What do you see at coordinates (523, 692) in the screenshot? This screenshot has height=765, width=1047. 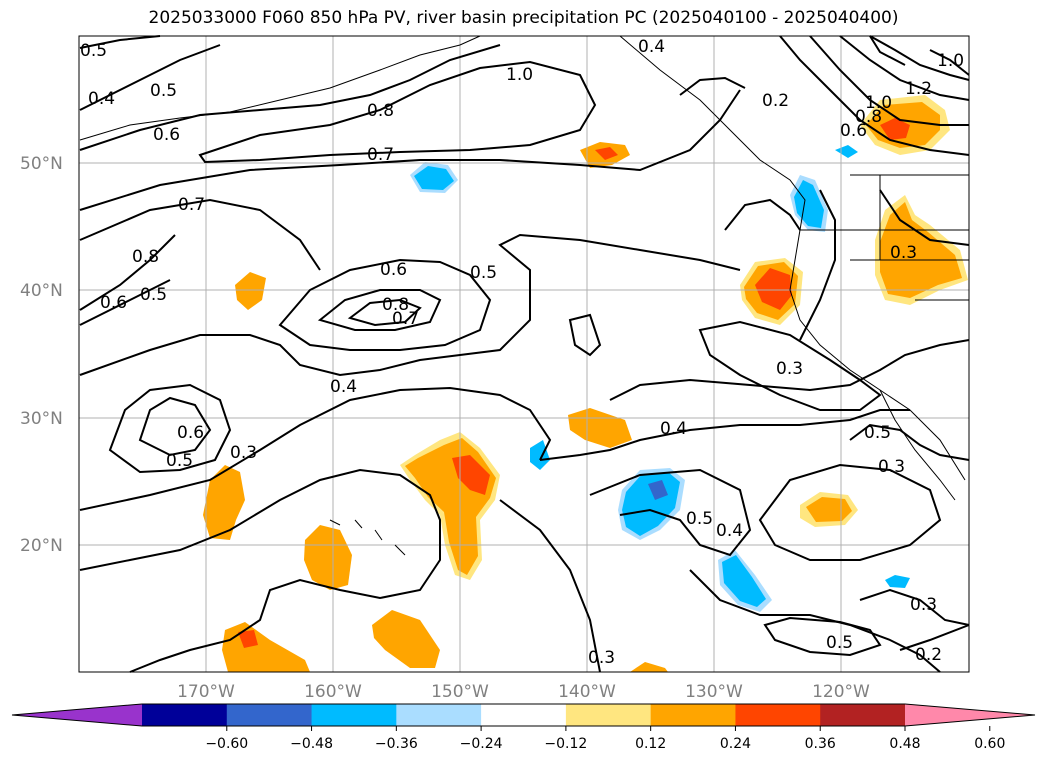 I see `longitude-labels: 170°W 160°W 150°W 140°W 130°W 120°W` at bounding box center [523, 692].